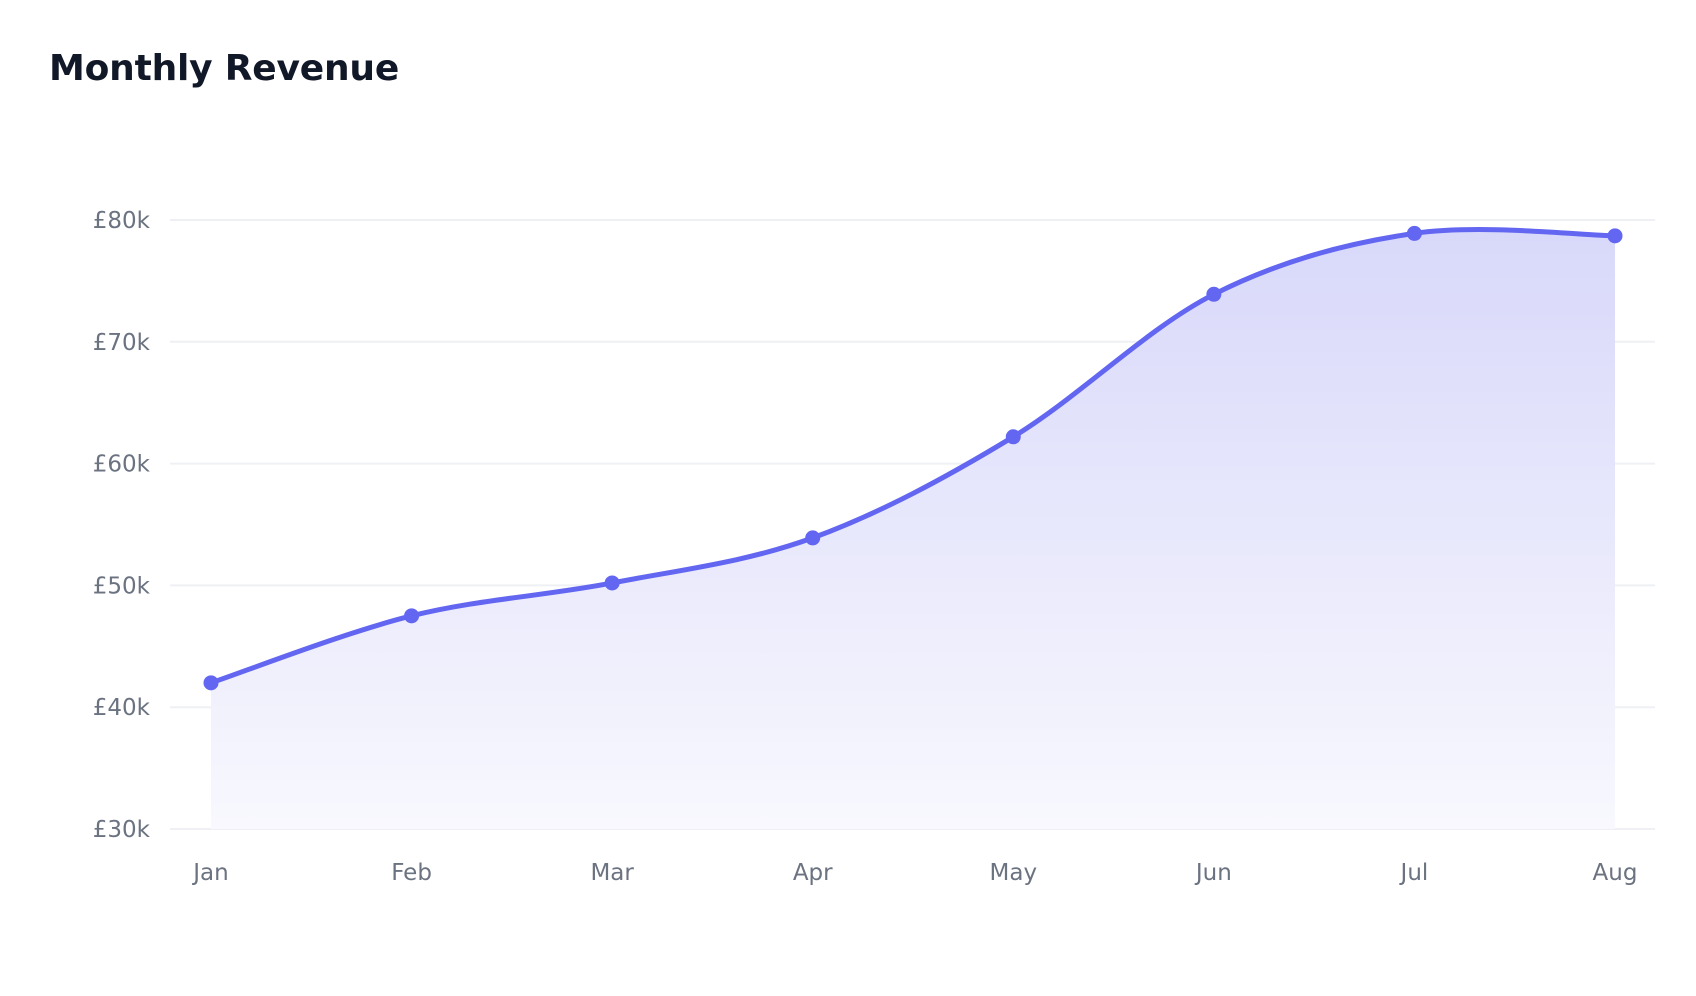  I want to click on x-tick-label: Jun, so click(1213, 873).